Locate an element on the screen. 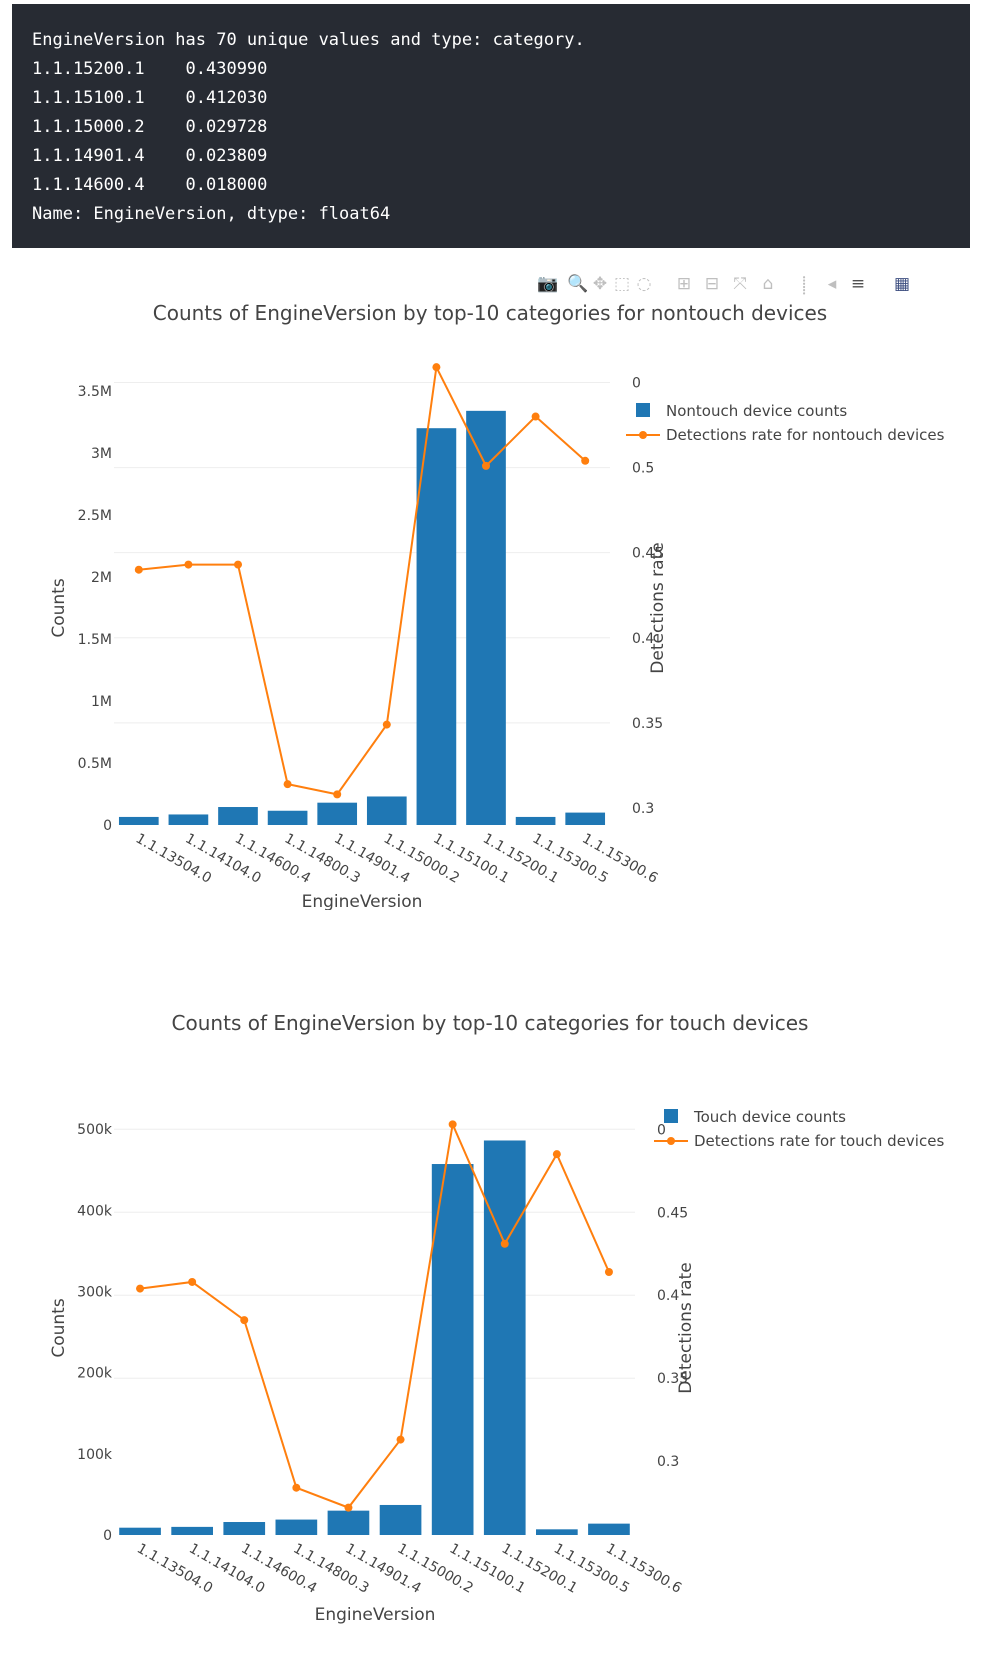  plotly-logo-icon: ▦ is located at coordinates (902, 284).